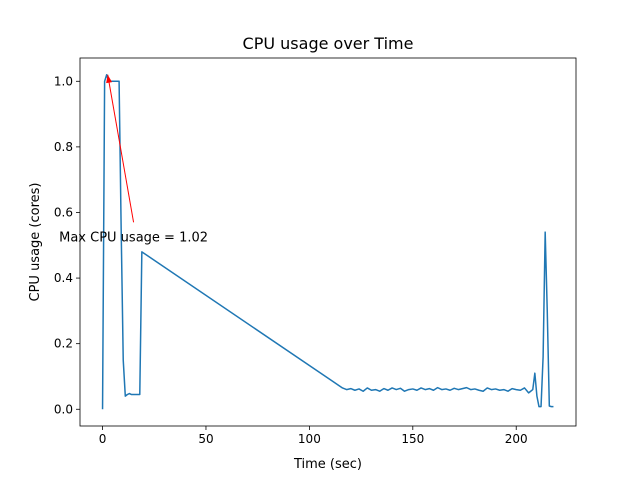 Image resolution: width=640 pixels, height=480 pixels. Describe the element at coordinates (63, 147) in the screenshot. I see `y-tick-label: 0.8` at that location.